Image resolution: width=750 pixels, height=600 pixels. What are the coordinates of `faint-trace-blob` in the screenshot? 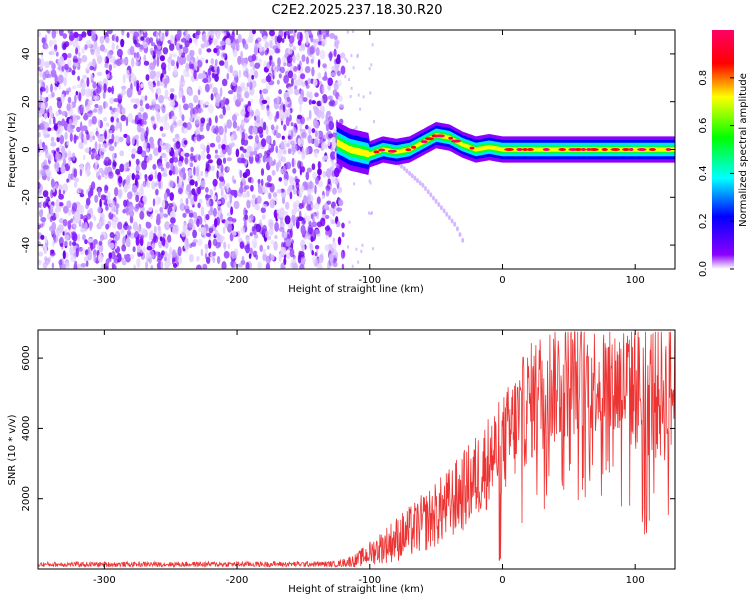 It's located at (457, 229).